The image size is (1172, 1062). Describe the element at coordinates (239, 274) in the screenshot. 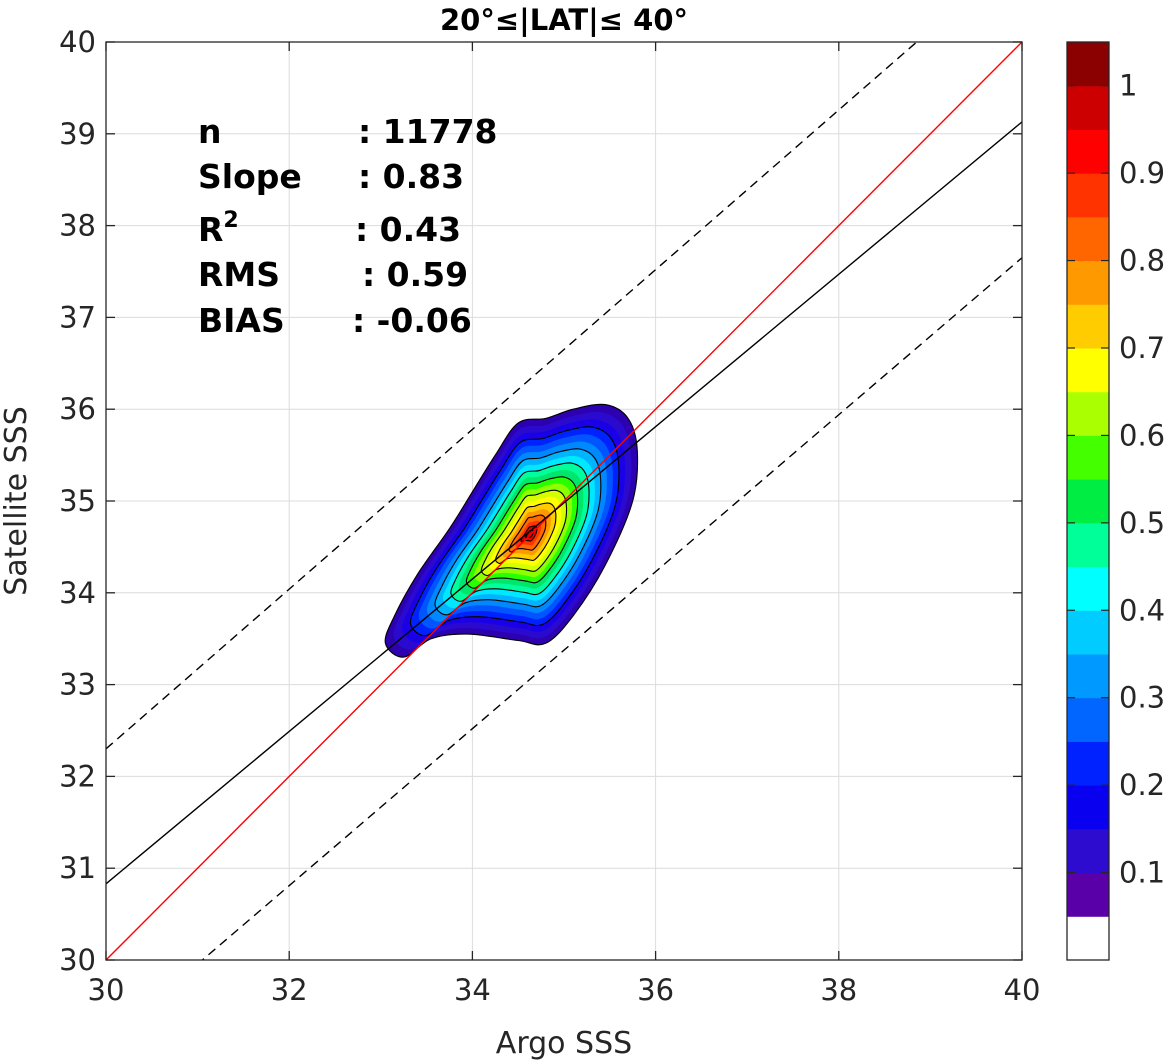

I see `stat-label: RMS` at that location.